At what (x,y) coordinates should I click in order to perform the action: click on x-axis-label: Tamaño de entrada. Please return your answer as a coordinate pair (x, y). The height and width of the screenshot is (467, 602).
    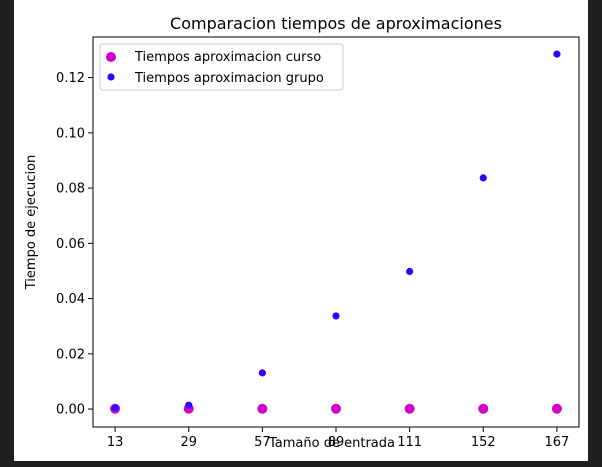
    Looking at the image, I should click on (331, 443).